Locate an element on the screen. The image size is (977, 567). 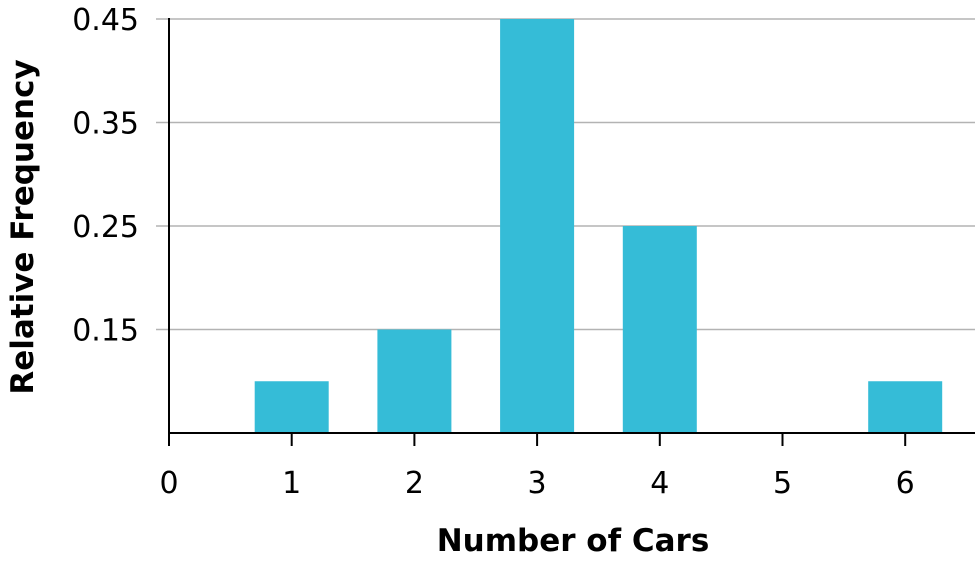
x-axis-ticks: 0 1 2 3 4 5 6 is located at coordinates (537, 467).